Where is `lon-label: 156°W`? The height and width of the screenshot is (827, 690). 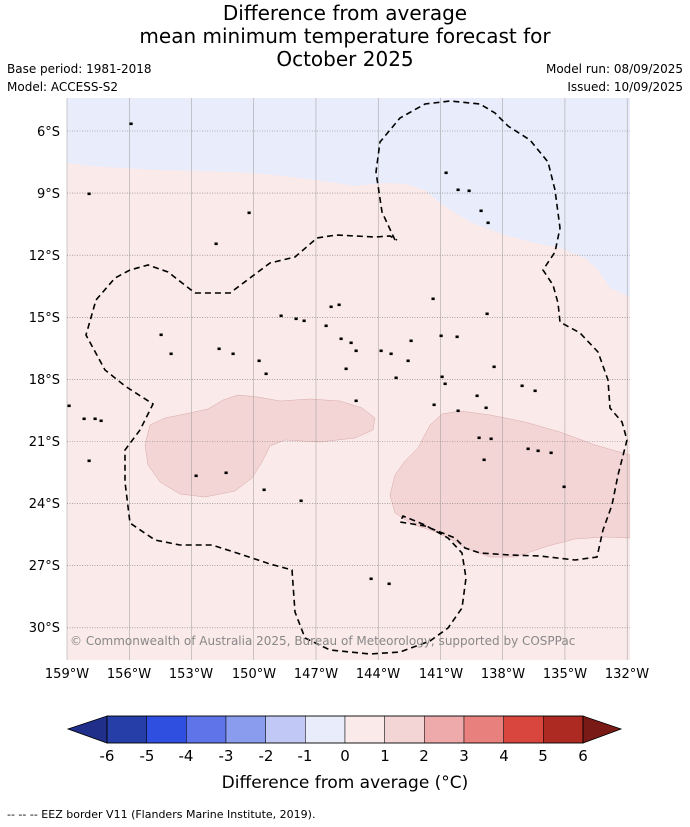
lon-label: 156°W is located at coordinates (129, 674).